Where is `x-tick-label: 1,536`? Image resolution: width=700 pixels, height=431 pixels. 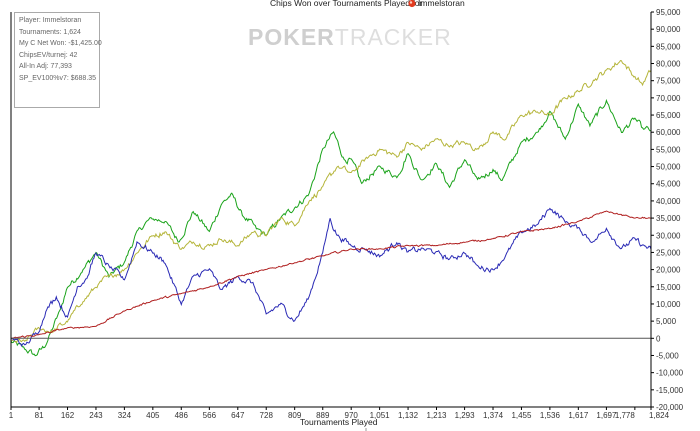 x-tick-label: 1,536 is located at coordinates (550, 415).